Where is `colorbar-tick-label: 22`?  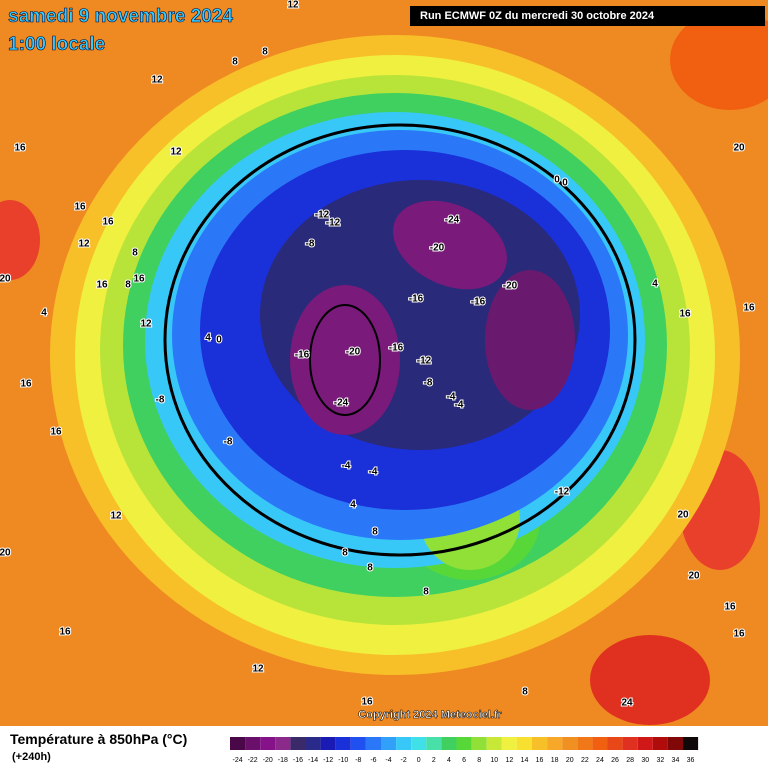
colorbar-tick-label: 22 is located at coordinates (585, 760).